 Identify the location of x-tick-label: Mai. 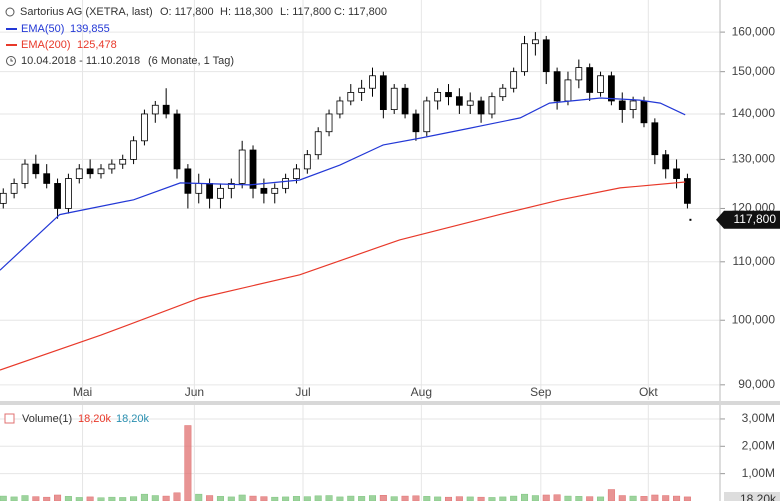
(82, 392).